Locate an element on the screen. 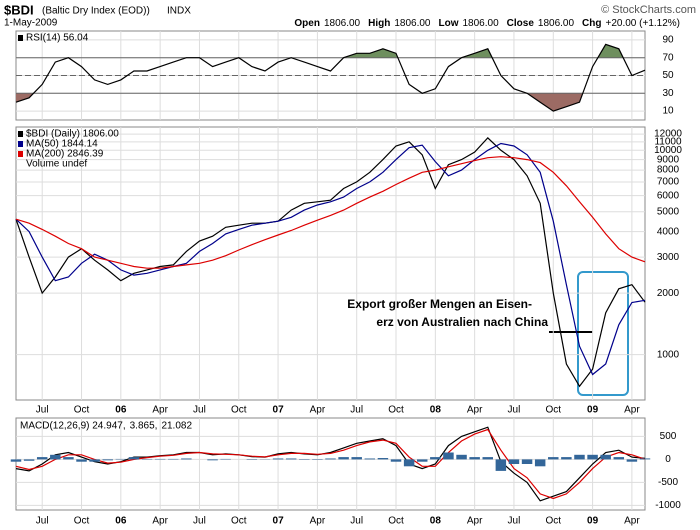 This screenshot has height=530, width=700. highlight-box is located at coordinates (603, 333).